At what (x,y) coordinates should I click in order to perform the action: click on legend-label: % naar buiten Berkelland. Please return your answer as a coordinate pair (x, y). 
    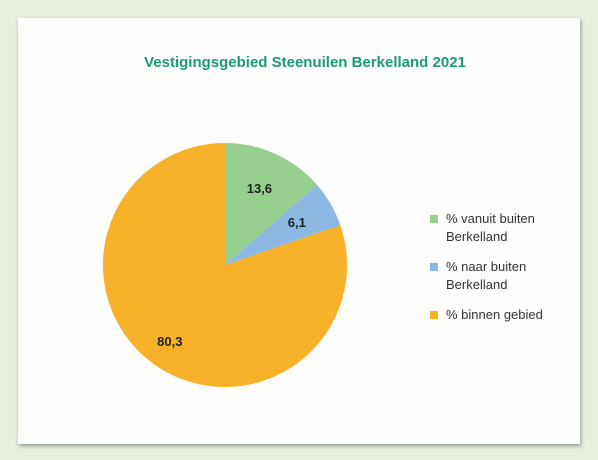
    Looking at the image, I should click on (486, 275).